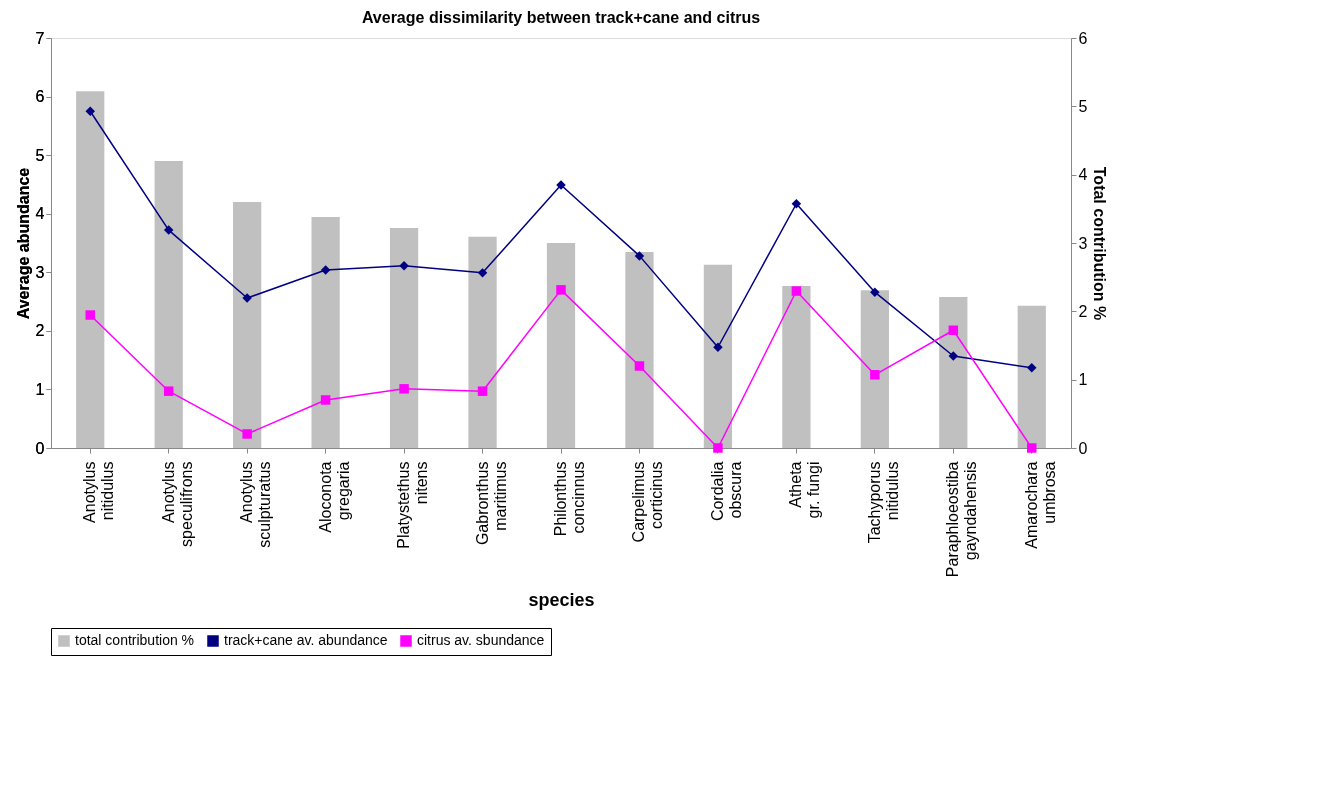 This screenshot has height=800, width=1327. What do you see at coordinates (805, 490) in the screenshot?
I see `x-tick-label: Atheta gr. fungi` at bounding box center [805, 490].